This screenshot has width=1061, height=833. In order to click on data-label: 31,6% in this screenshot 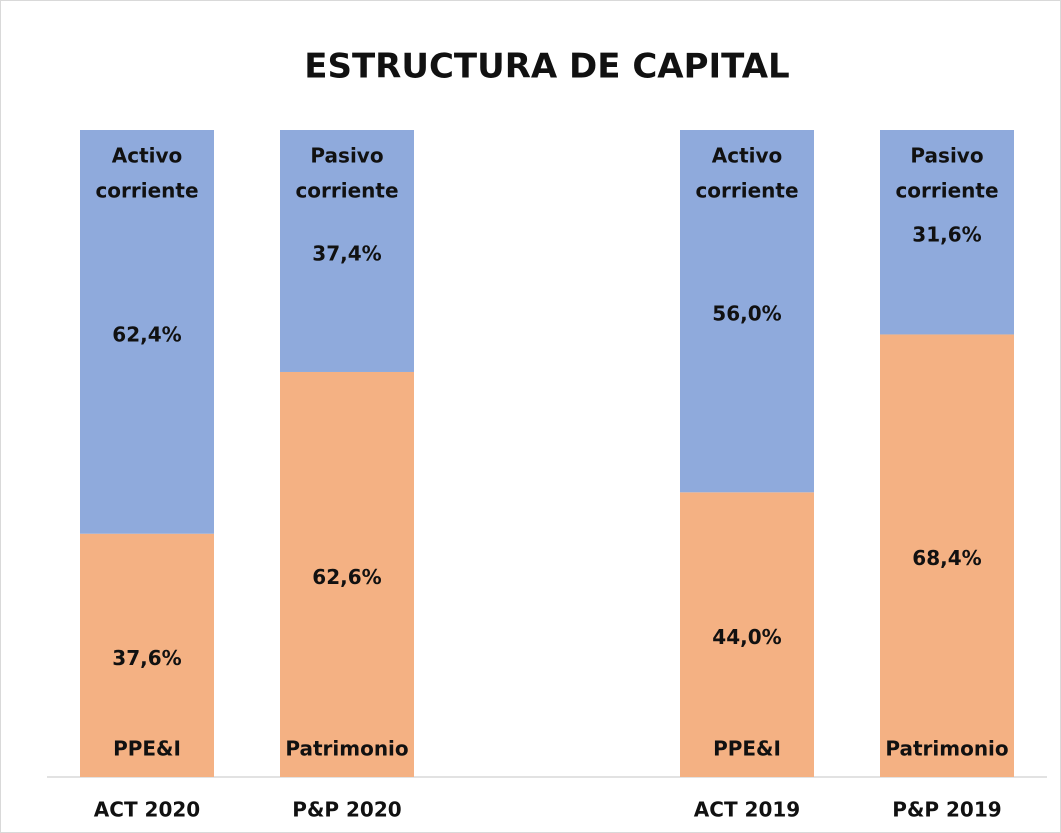, I will do `click(946, 235)`.